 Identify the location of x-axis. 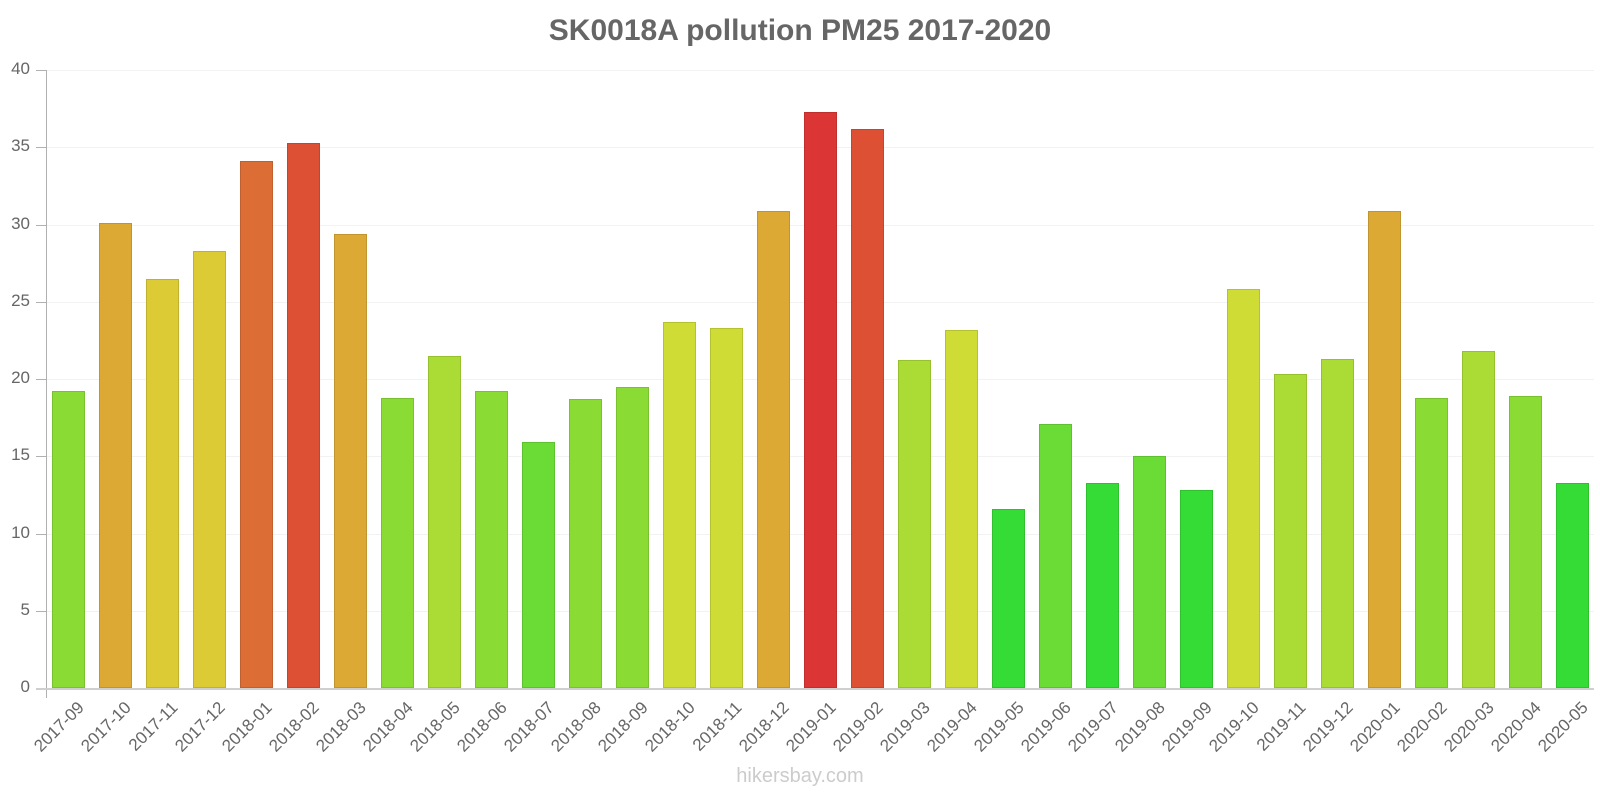
(815, 689).